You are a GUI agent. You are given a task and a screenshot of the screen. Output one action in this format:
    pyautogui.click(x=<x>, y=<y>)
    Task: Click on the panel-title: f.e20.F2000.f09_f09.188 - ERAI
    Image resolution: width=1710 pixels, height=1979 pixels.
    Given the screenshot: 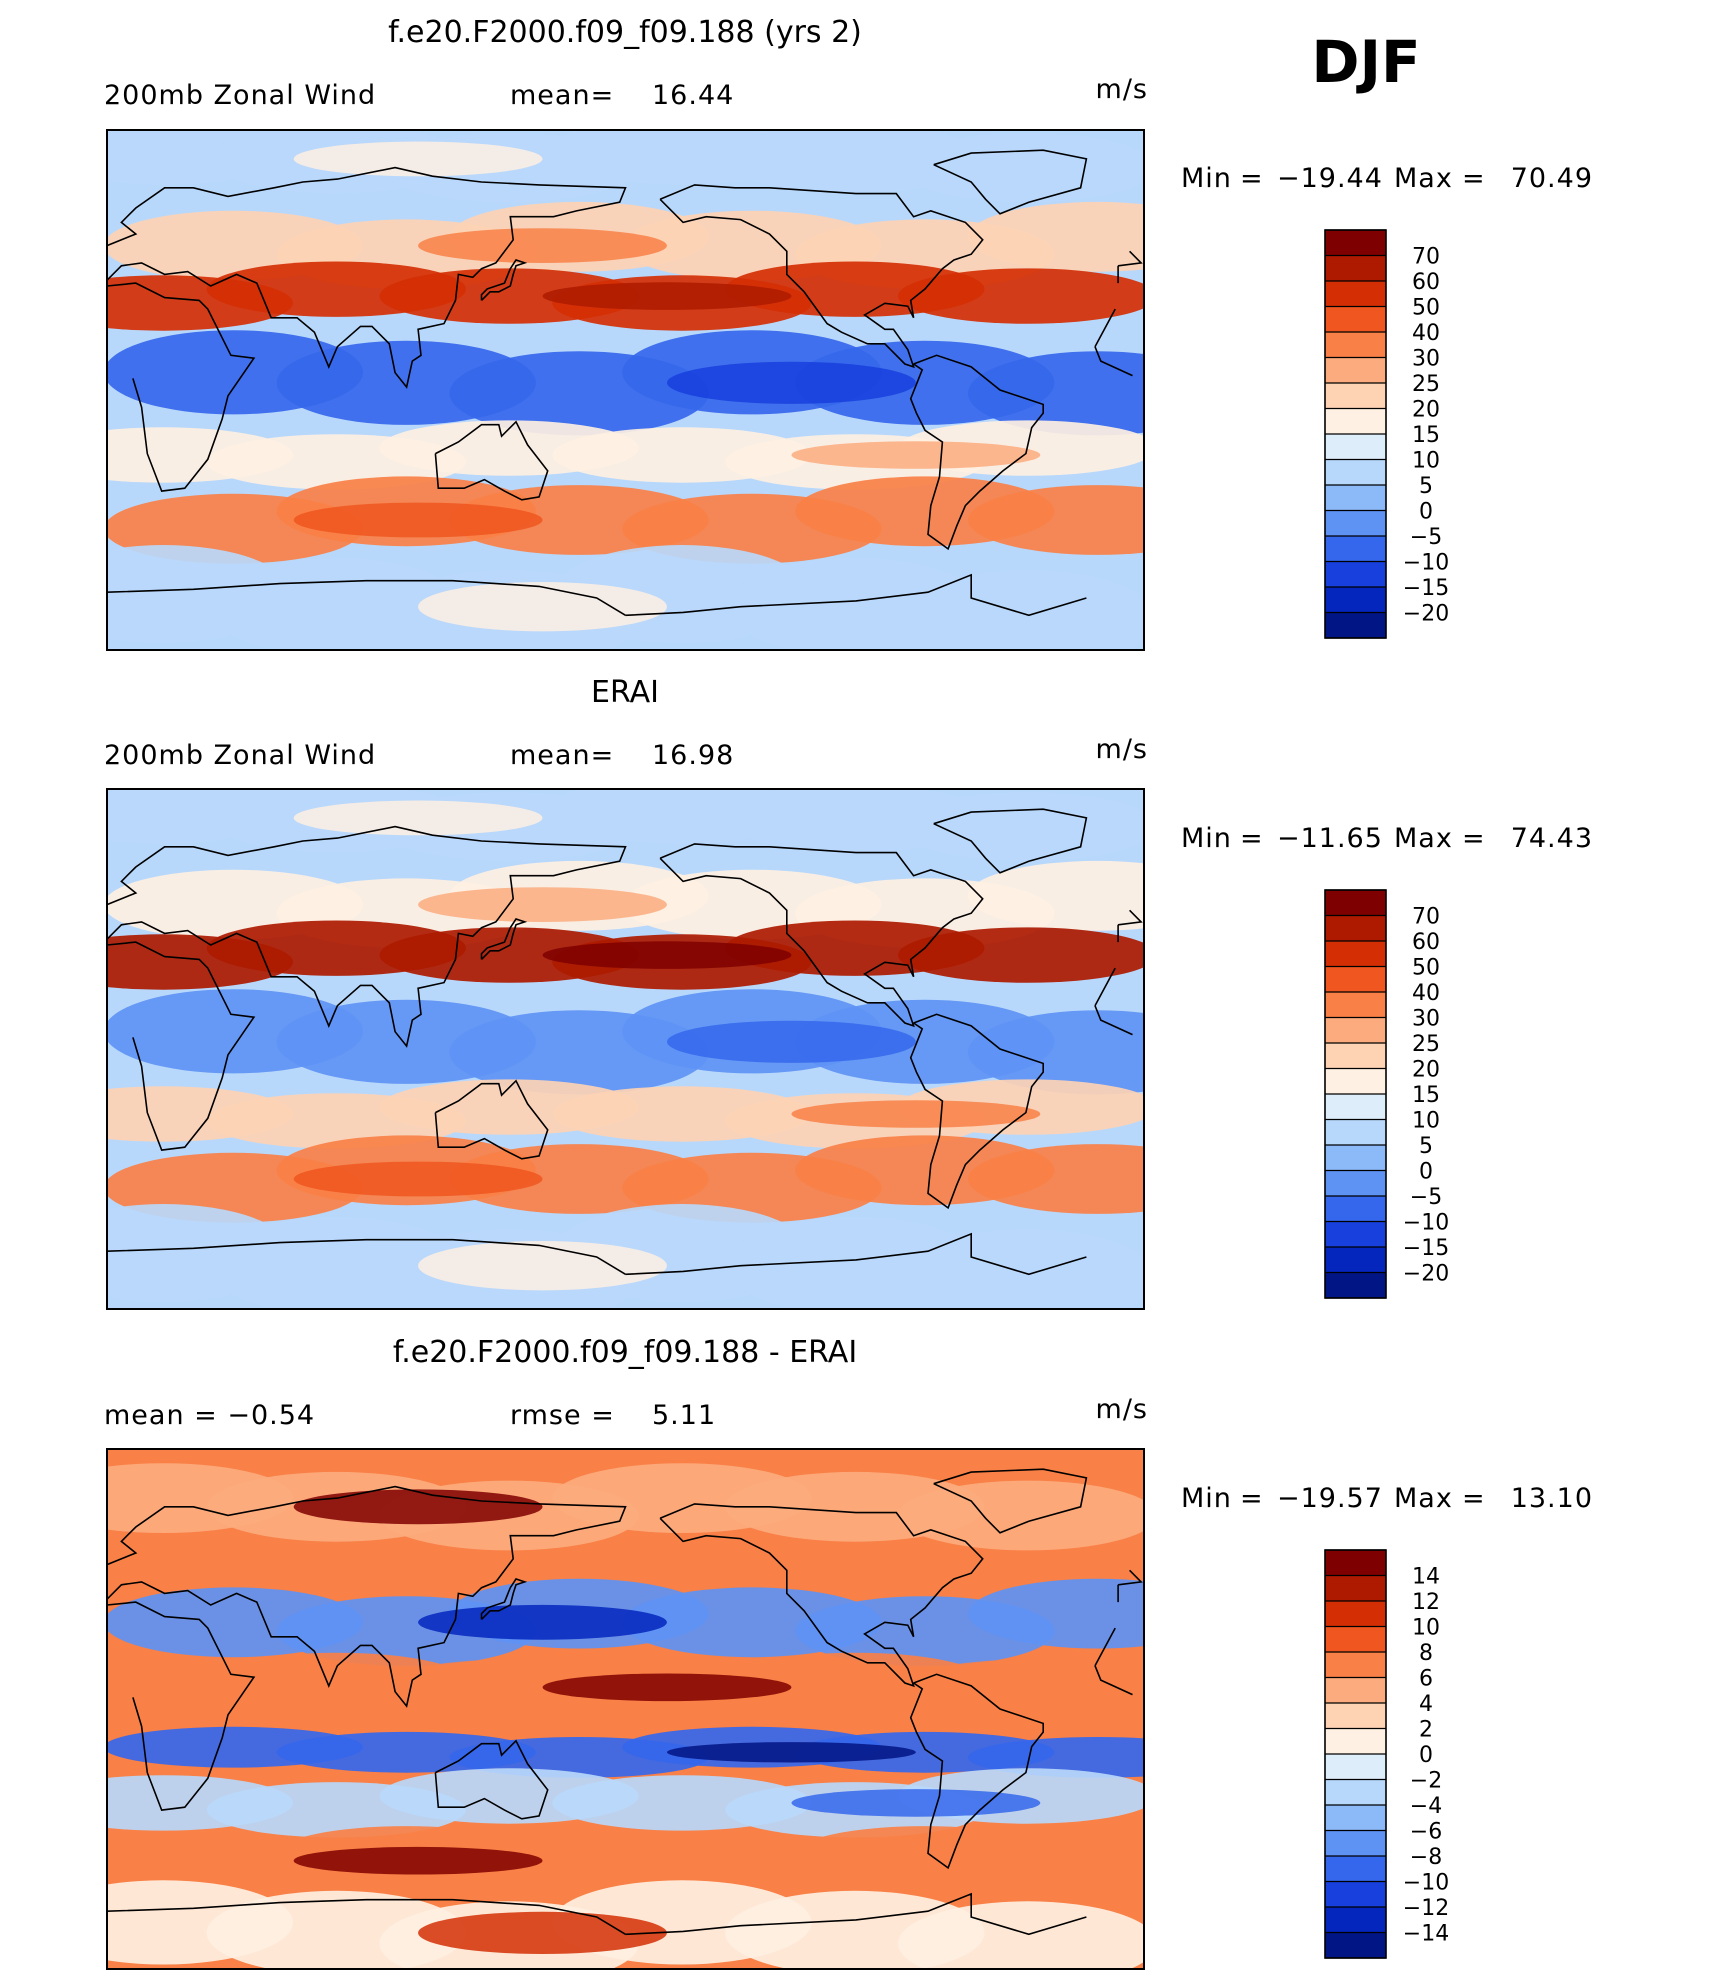 What is the action you would take?
    pyautogui.click(x=625, y=1352)
    